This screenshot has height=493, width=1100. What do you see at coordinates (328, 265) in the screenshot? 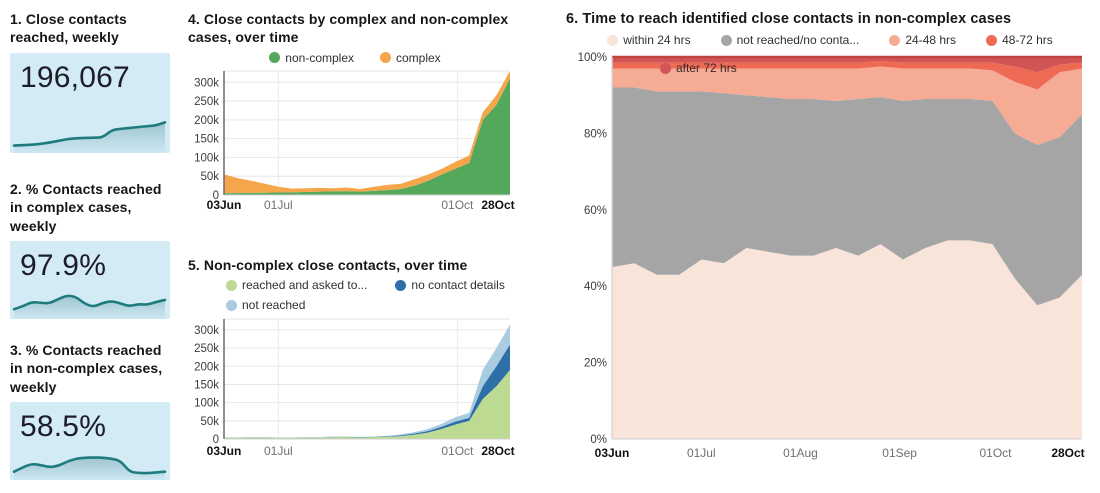
I see `chart-title: 5. Non-complex close contacts, over time` at bounding box center [328, 265].